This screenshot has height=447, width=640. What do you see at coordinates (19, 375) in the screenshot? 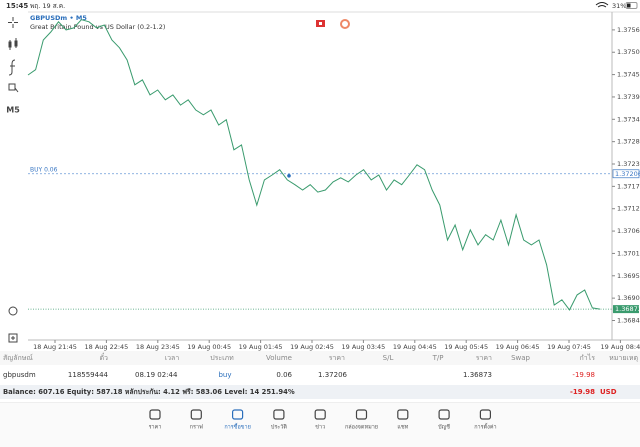
I see `cell: gbpusdm` at bounding box center [19, 375].